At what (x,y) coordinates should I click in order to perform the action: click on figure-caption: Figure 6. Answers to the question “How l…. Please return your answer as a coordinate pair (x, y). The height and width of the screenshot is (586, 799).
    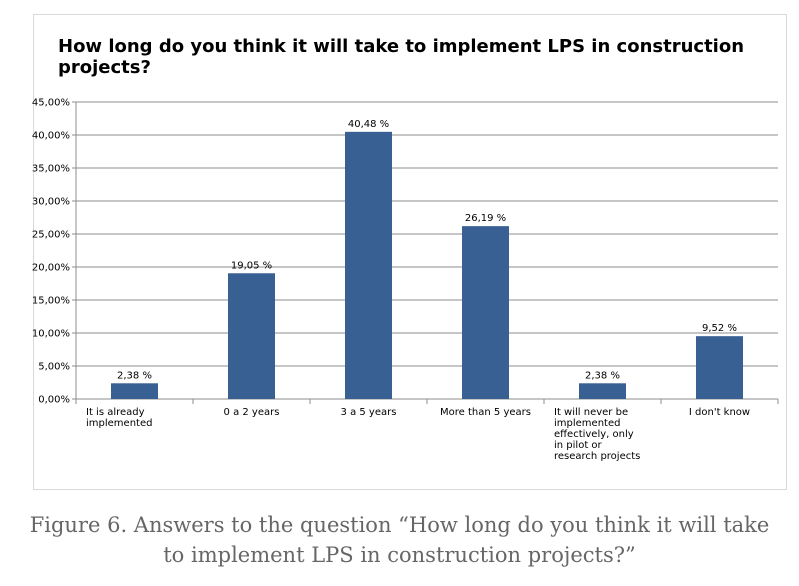
    Looking at the image, I should click on (399, 540).